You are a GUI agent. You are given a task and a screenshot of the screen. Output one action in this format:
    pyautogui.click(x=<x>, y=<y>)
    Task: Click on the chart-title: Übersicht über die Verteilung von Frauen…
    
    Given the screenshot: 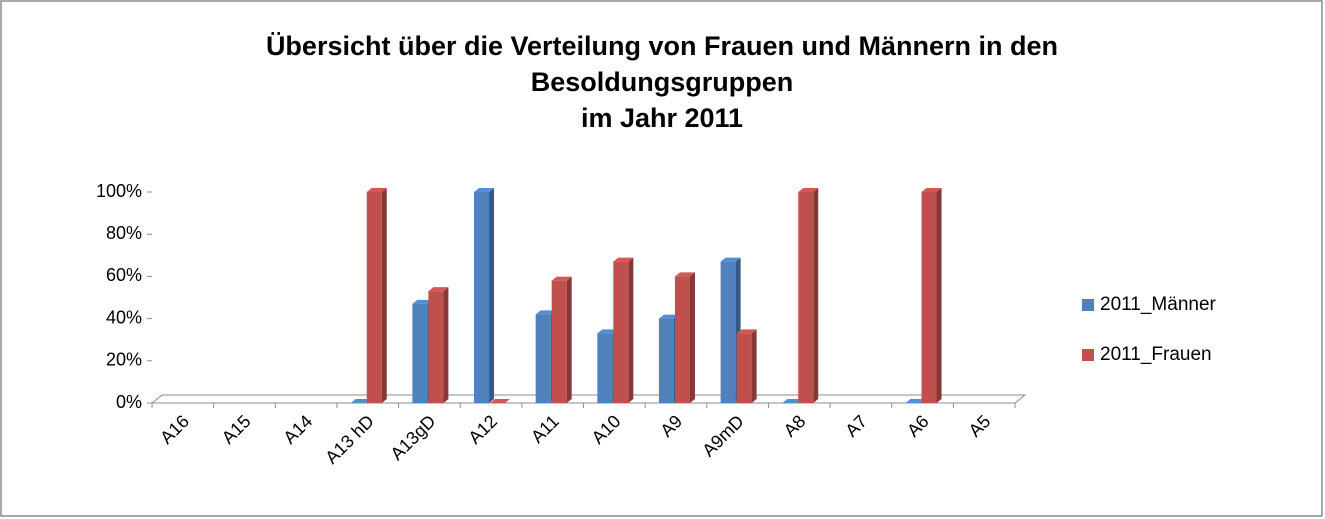 What is the action you would take?
    pyautogui.click(x=662, y=46)
    